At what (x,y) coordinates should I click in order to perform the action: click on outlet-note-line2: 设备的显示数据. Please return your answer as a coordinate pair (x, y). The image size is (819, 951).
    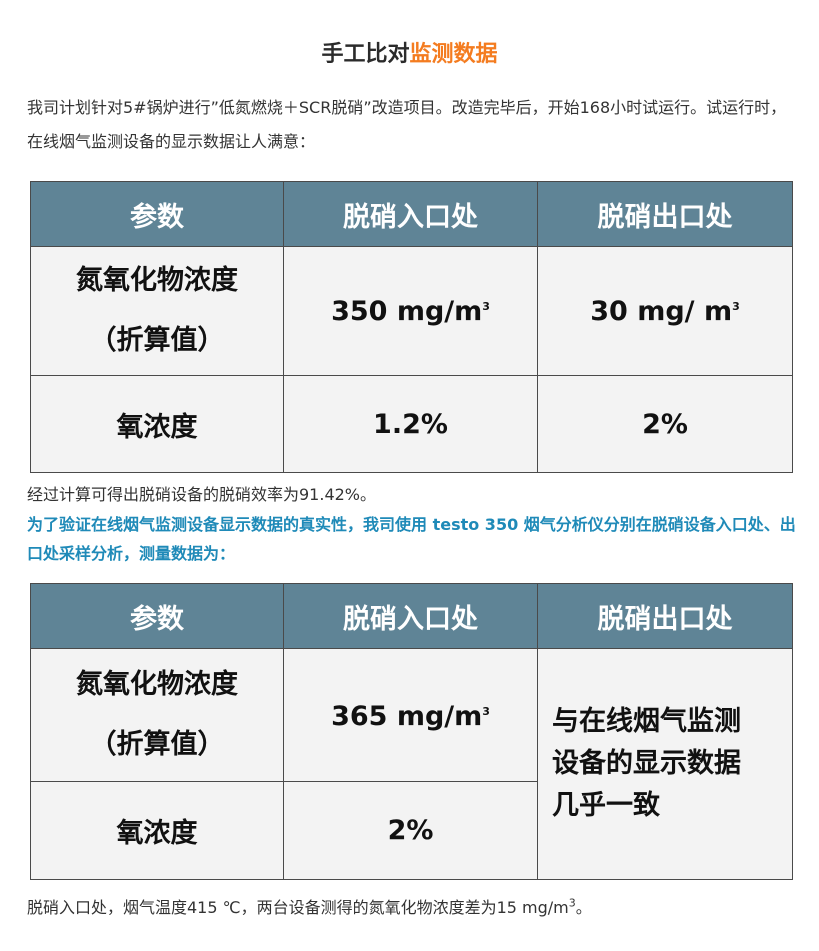
    Looking at the image, I should click on (646, 763).